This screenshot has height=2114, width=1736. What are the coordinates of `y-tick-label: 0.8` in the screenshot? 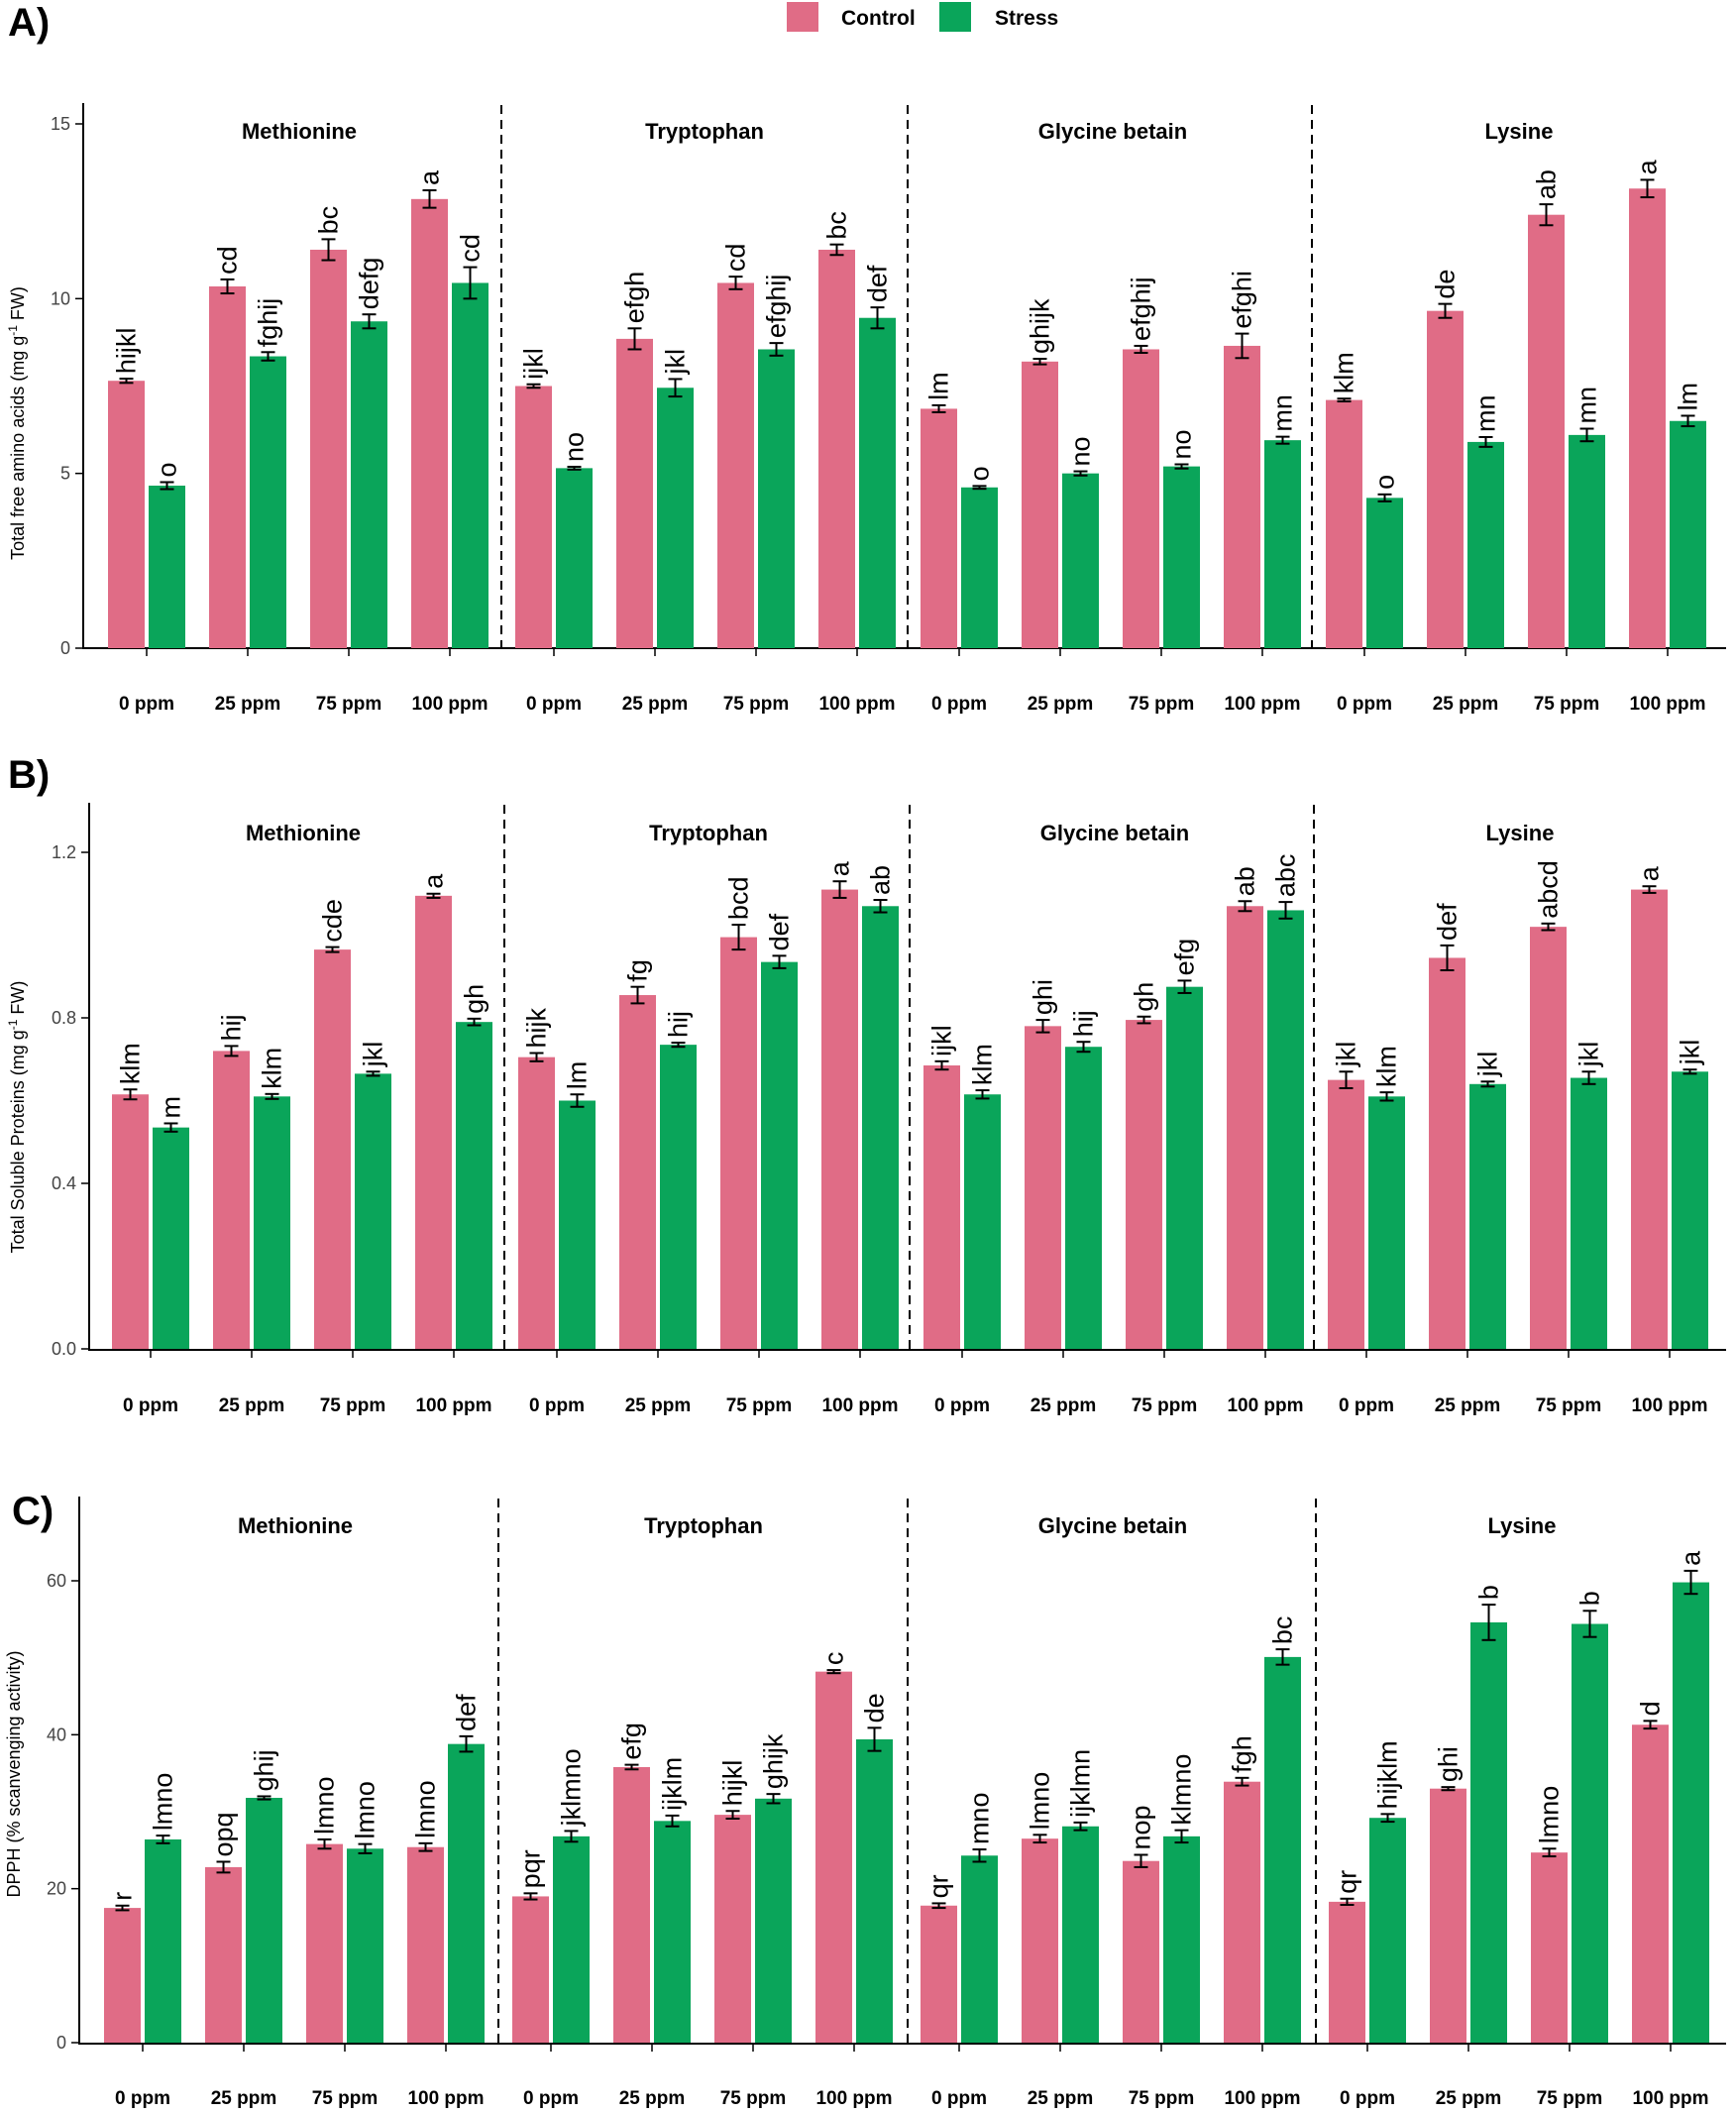 It's located at (64, 1018).